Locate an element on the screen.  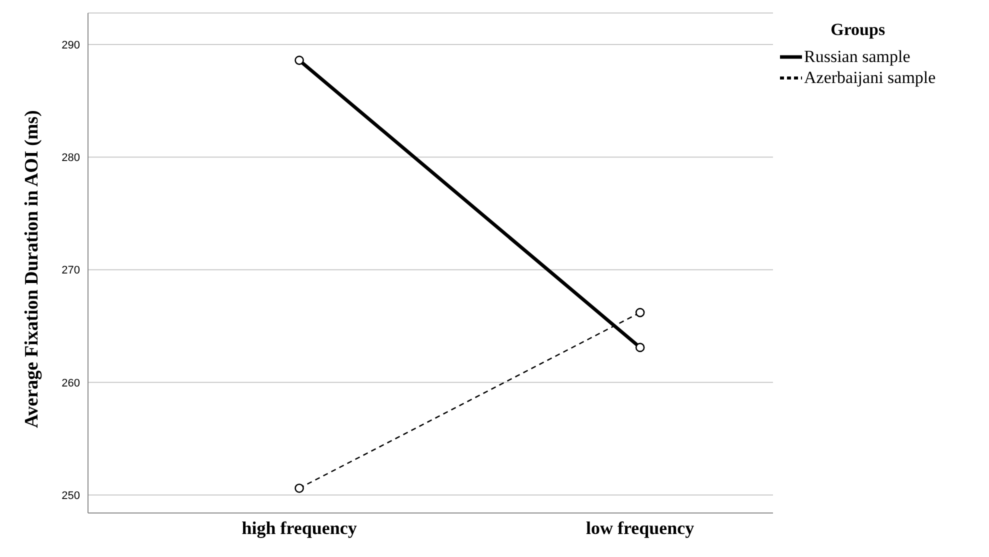
legend-label: Russian sample is located at coordinates (857, 56).